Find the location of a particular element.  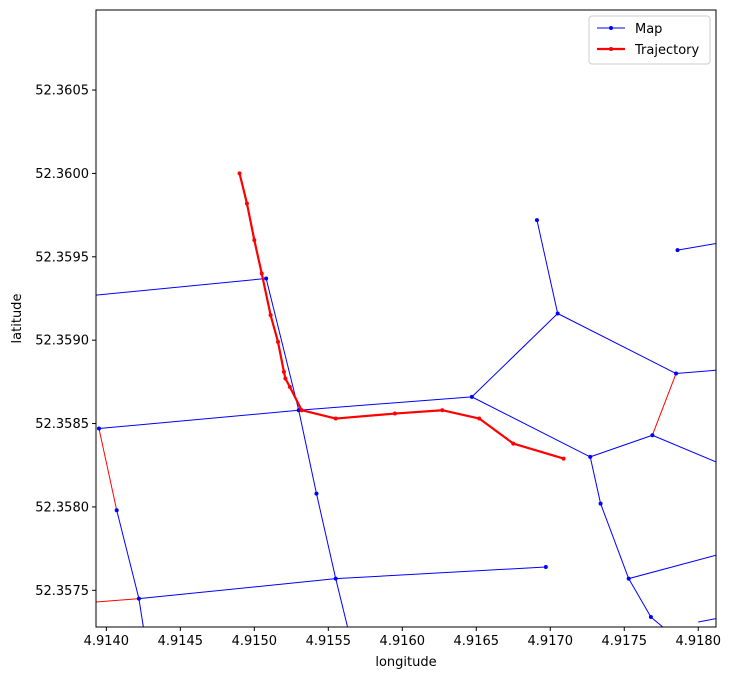

y-tick-label: 52.3575 is located at coordinates (62, 591).